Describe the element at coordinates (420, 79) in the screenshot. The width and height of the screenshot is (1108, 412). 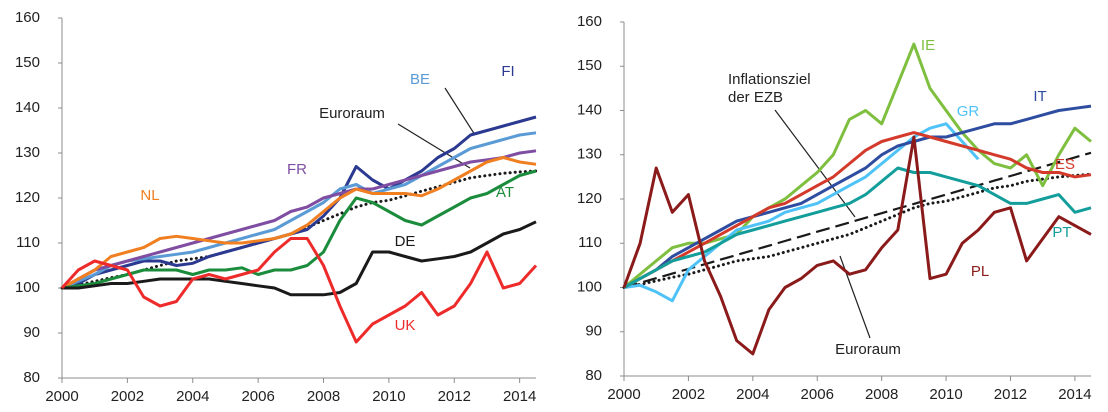
I see `series-label: BE` at that location.